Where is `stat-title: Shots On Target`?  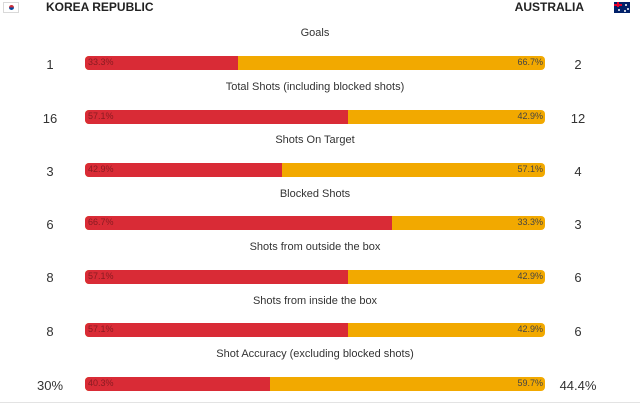 stat-title: Shots On Target is located at coordinates (315, 140).